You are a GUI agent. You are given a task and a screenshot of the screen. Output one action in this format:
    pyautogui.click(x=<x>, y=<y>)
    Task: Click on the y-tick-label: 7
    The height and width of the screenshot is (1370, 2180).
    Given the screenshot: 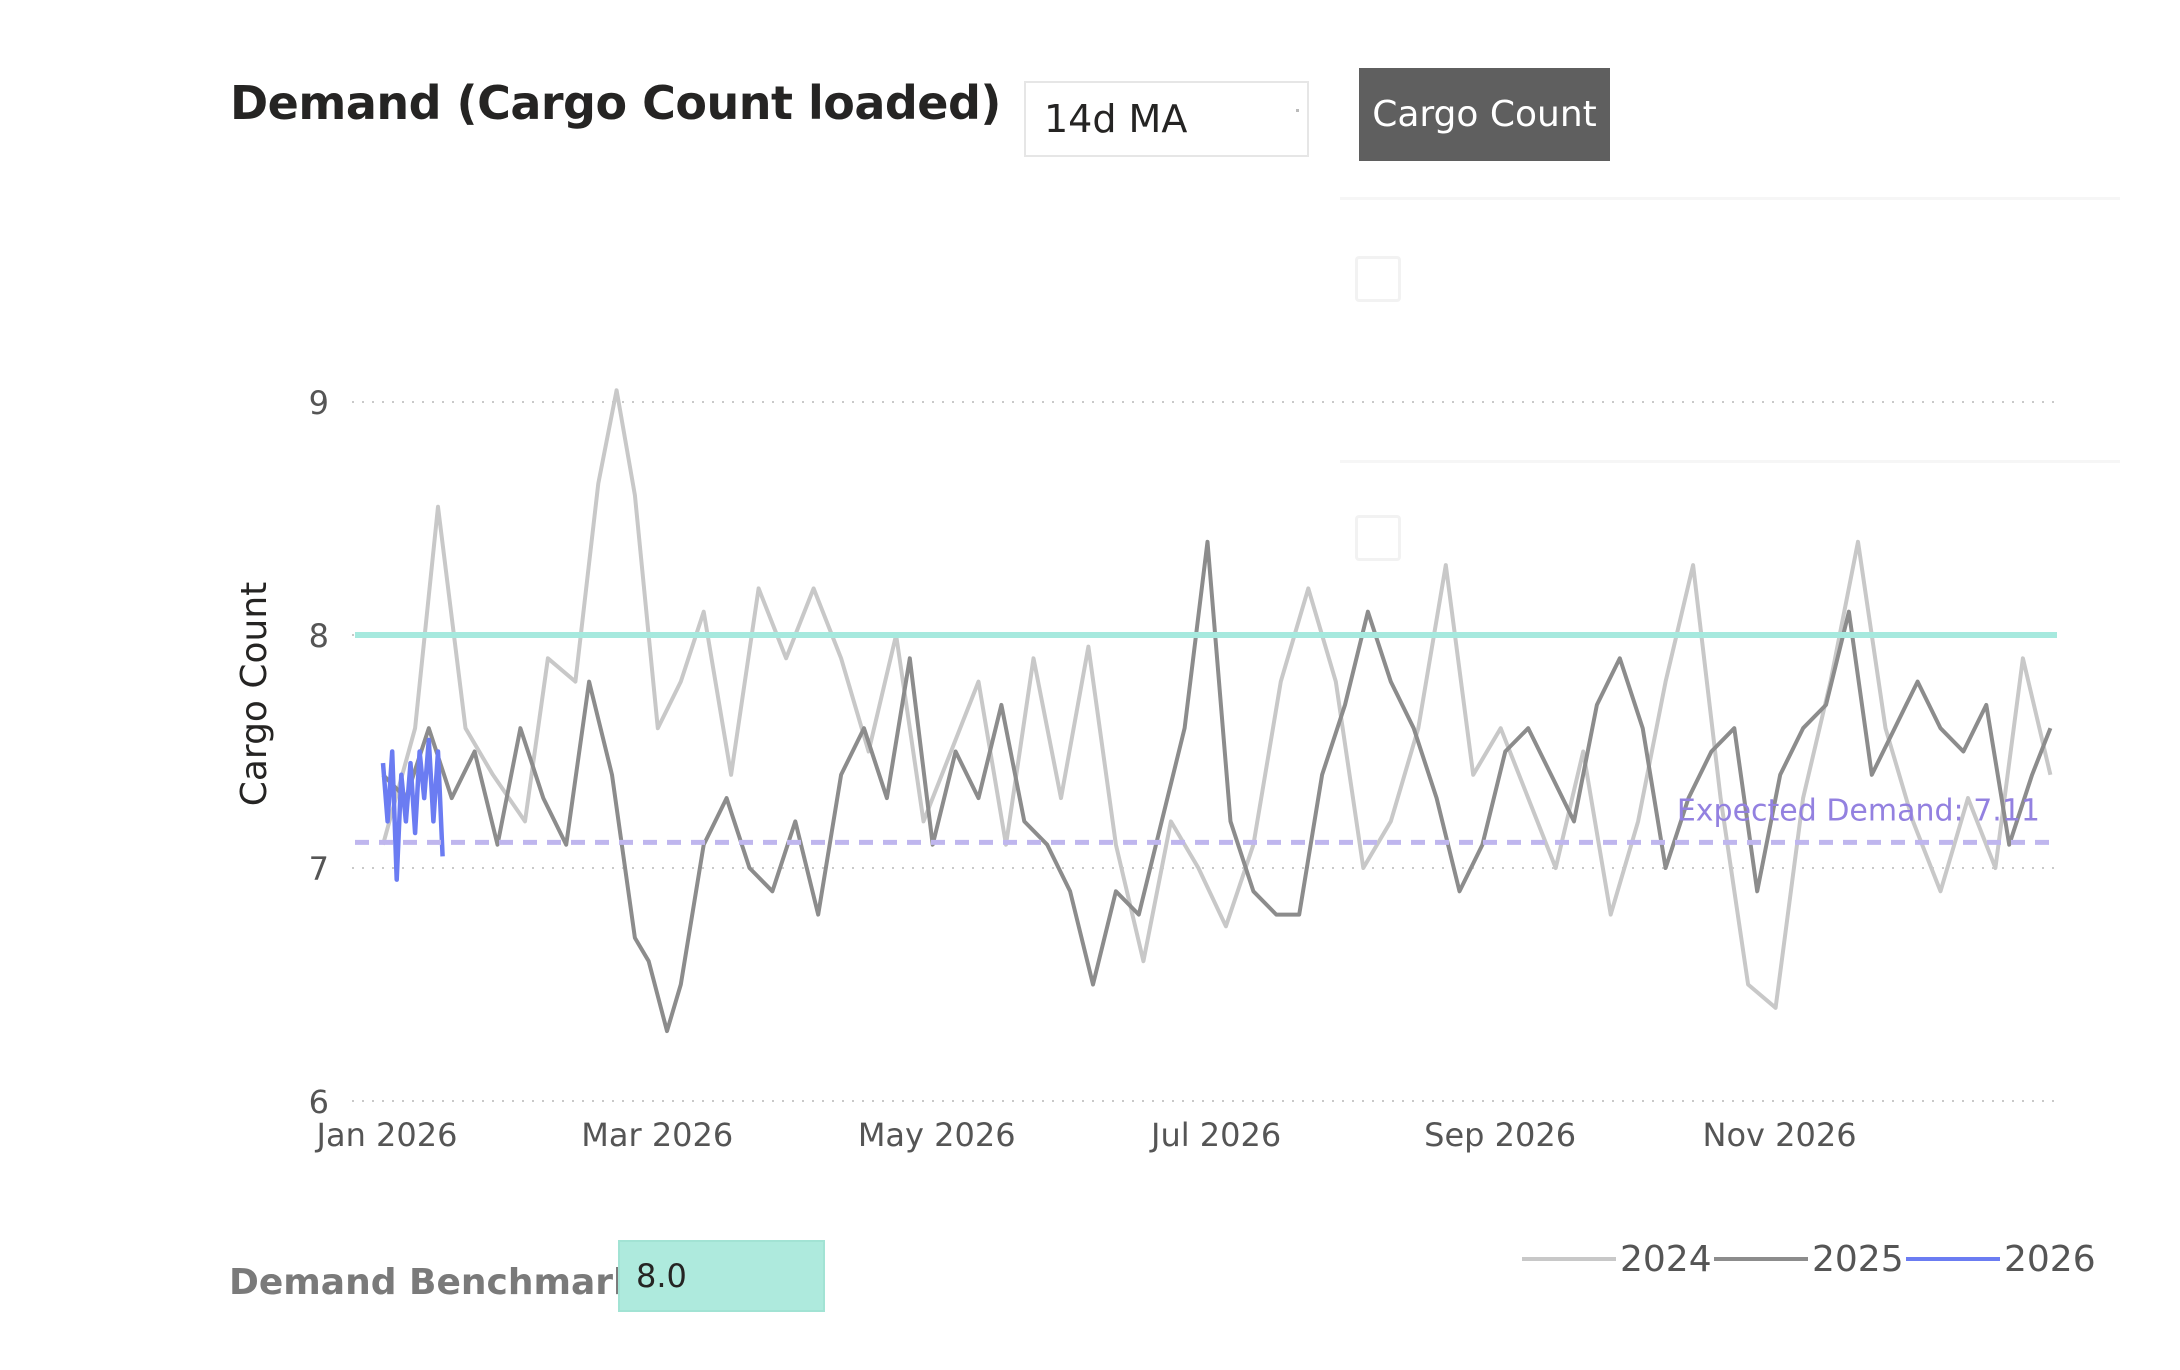 What is the action you would take?
    pyautogui.click(x=319, y=869)
    